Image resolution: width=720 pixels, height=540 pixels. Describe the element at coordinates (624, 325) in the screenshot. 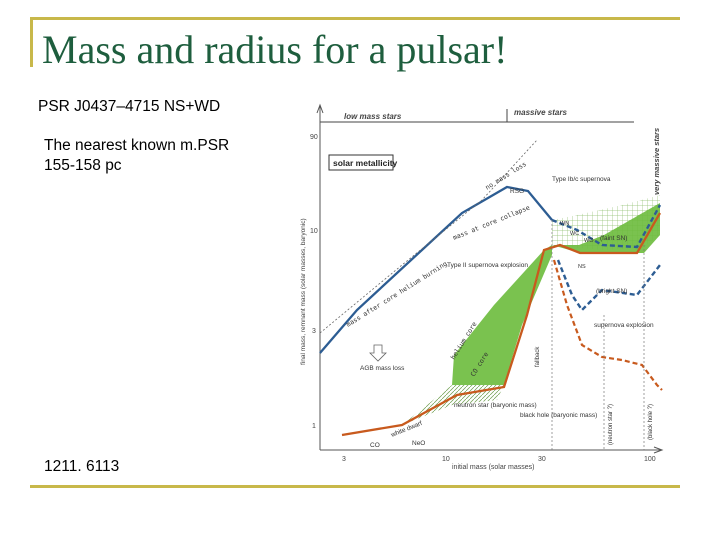

I see `sn-explosion-label: supernova explosion` at that location.